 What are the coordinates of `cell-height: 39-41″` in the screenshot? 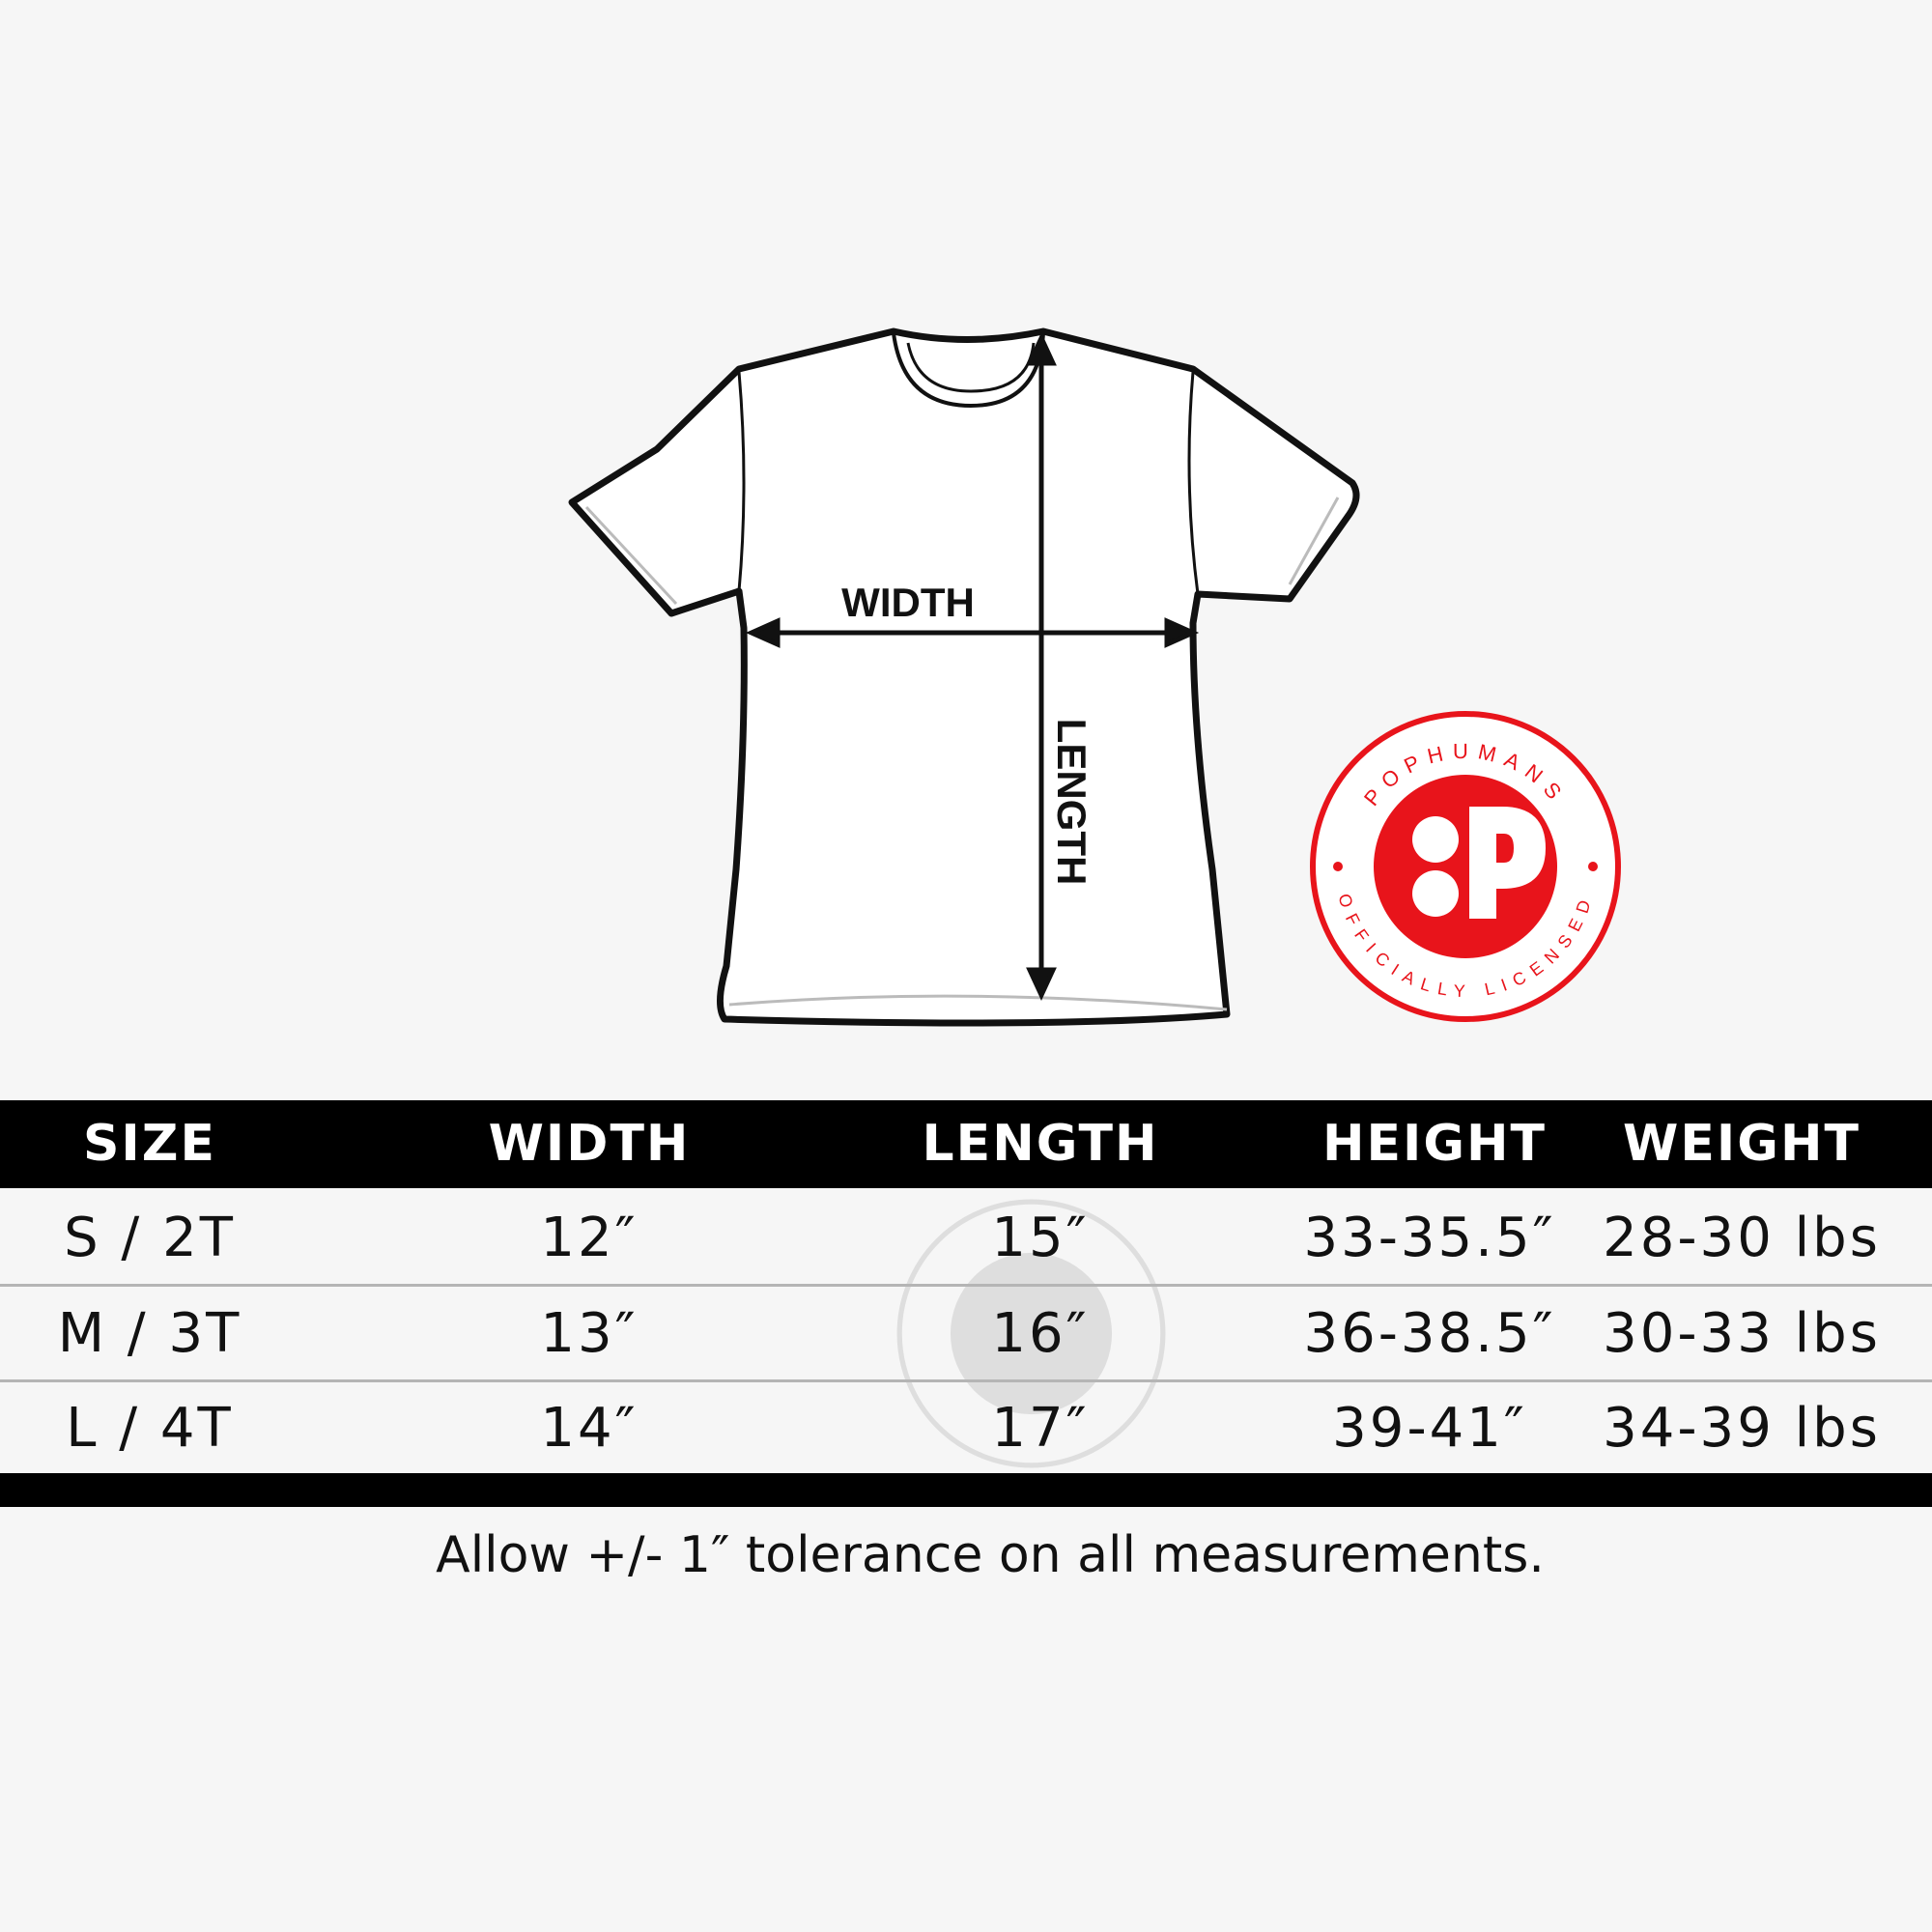 It's located at (1429, 1428).